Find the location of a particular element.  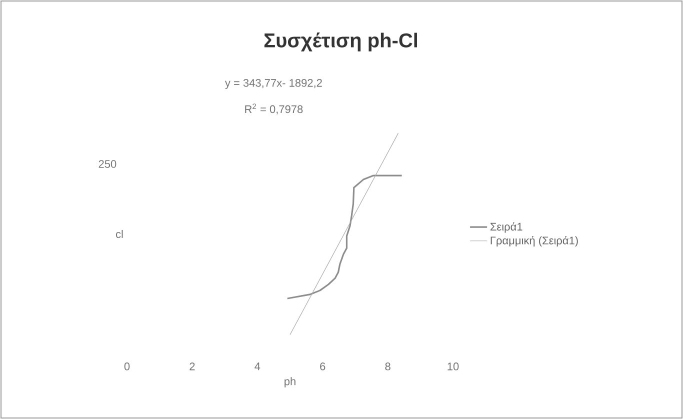

x-tick-label: 8 is located at coordinates (387, 366).